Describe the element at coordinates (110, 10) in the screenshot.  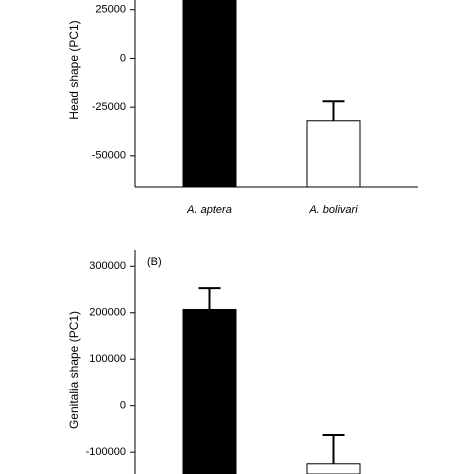
I see `y-tick-label: 25000` at that location.